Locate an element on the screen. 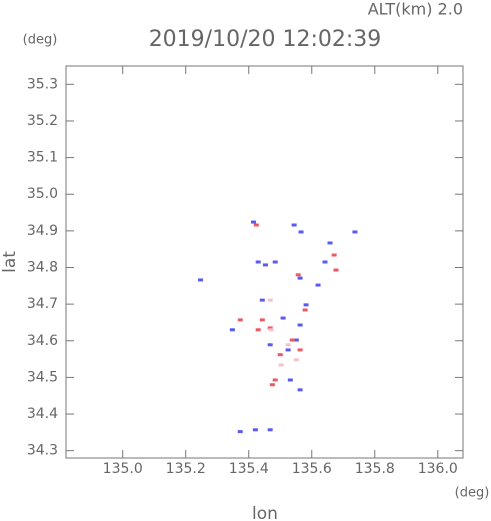 The image size is (491, 521). y-tick-label: 34.4 is located at coordinates (42, 414).